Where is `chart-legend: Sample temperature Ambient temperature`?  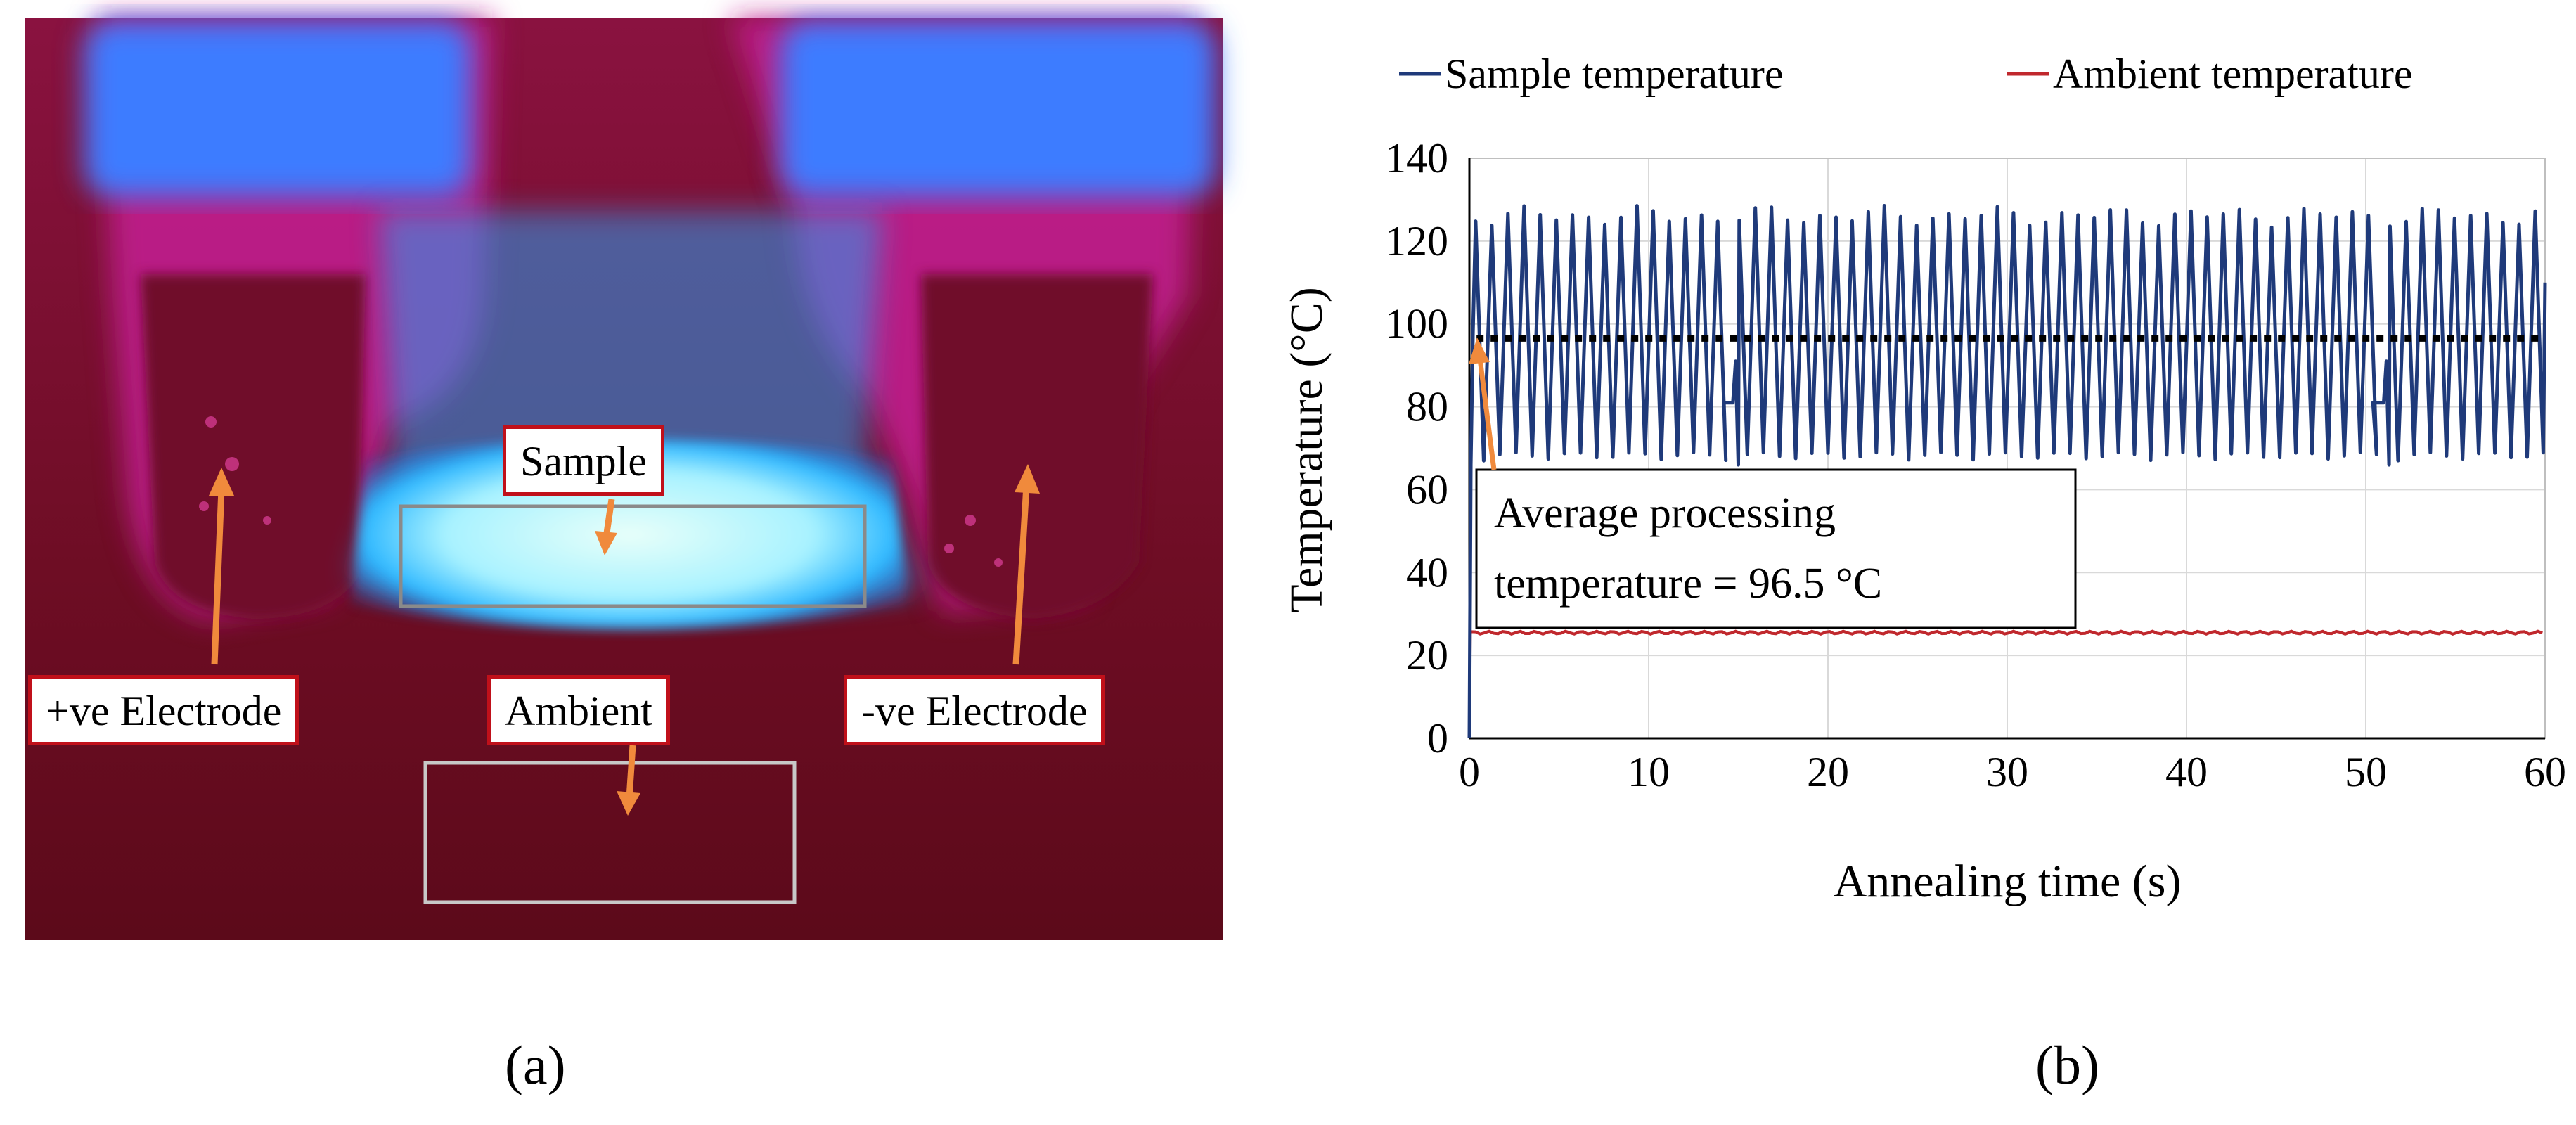
chart-legend: Sample temperature Ambient temperature is located at coordinates (1905, 74).